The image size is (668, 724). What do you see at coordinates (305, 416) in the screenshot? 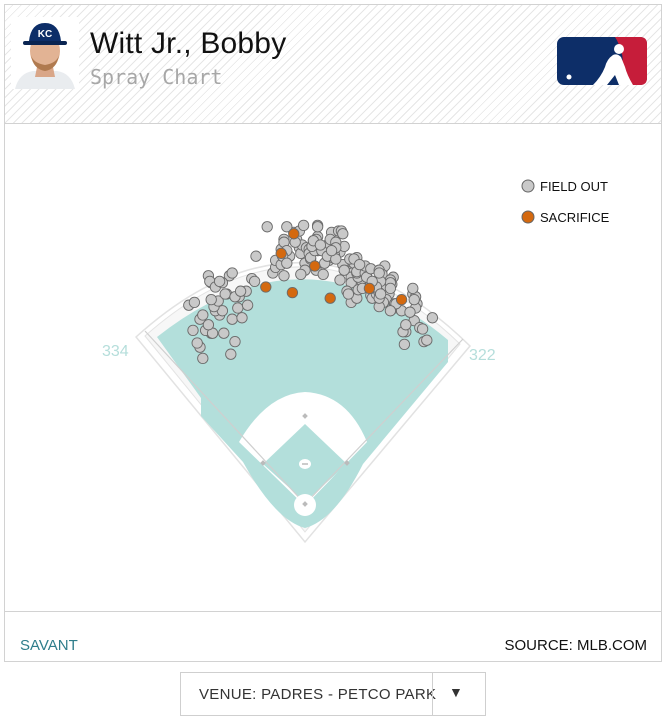
I see `second-base` at bounding box center [305, 416].